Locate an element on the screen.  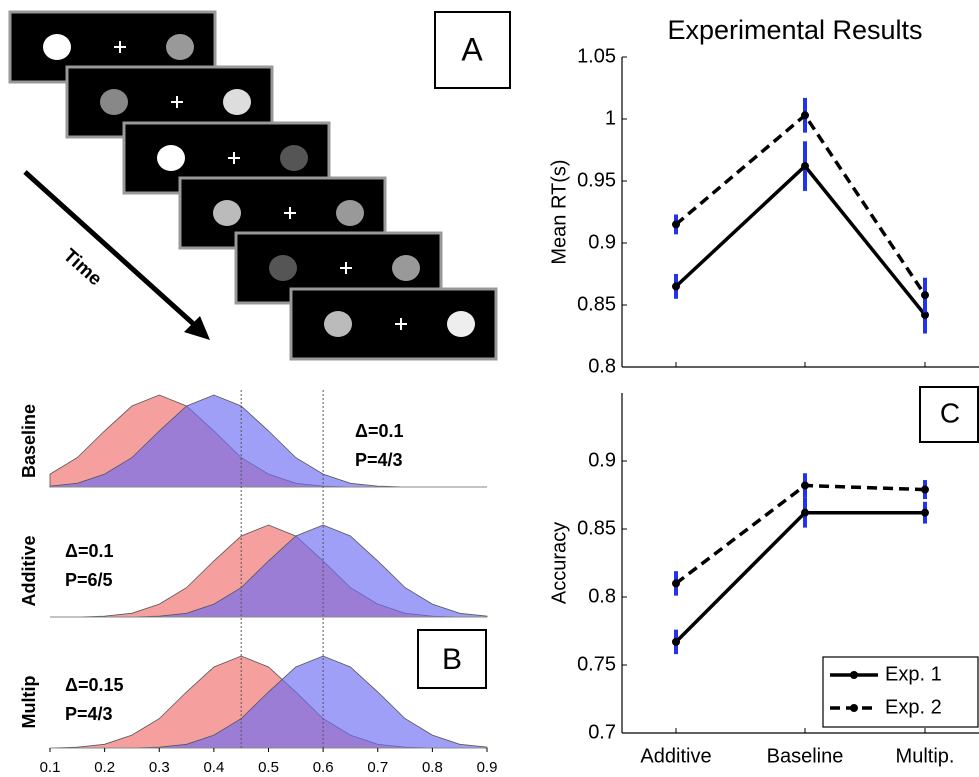
chart-title: Experimental Results is located at coordinates (794, 30).